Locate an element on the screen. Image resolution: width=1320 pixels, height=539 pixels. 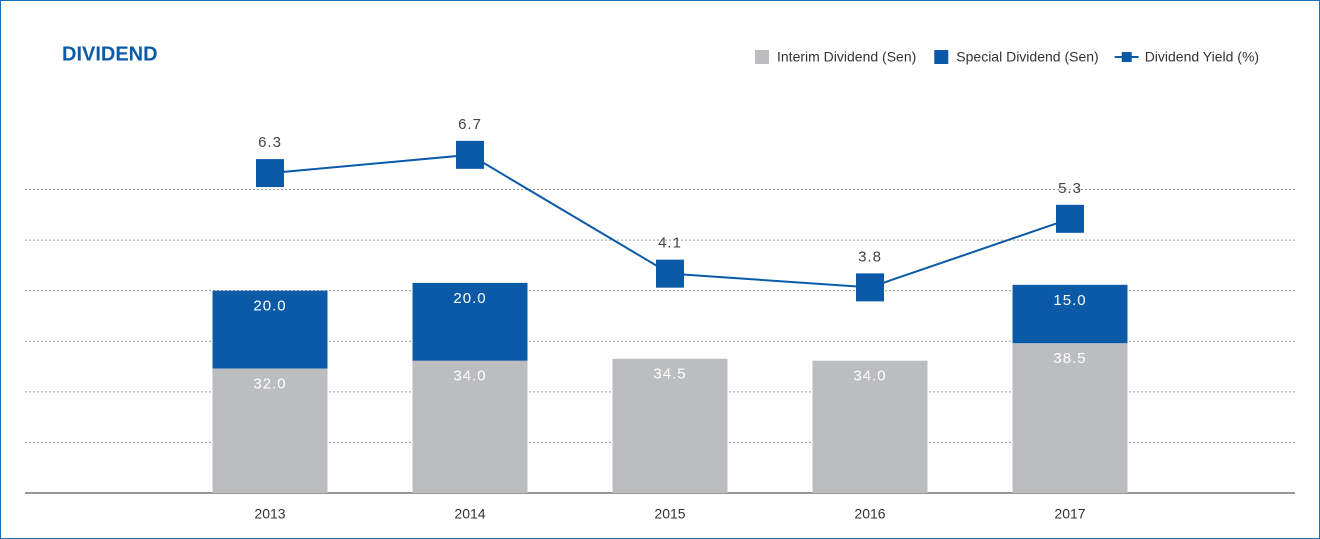
data-label: 3.8 is located at coordinates (870, 256).